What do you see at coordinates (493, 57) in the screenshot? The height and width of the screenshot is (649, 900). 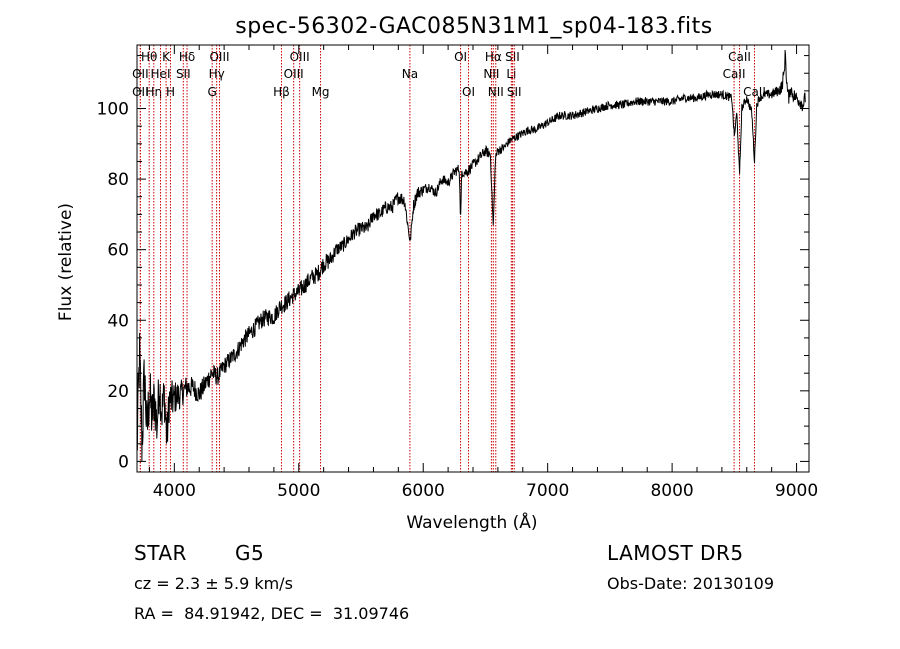 I see `line-marker-label: Hα` at bounding box center [493, 57].